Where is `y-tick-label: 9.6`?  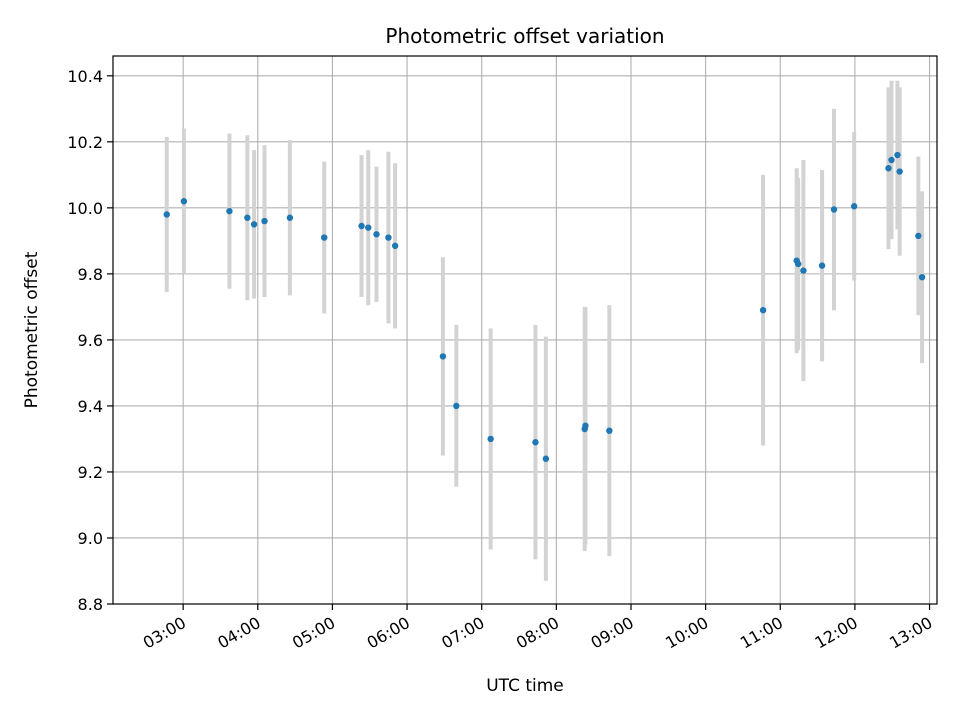
y-tick-label: 9.6 is located at coordinates (90, 340).